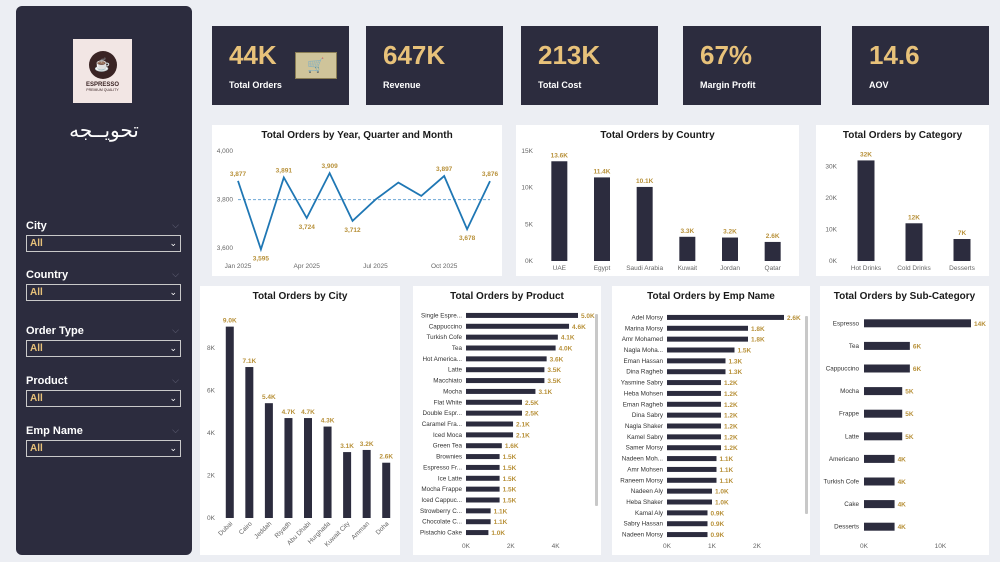 Image resolution: width=1000 pixels, height=562 pixels. I want to click on y-category-label: Cake, so click(851, 504).